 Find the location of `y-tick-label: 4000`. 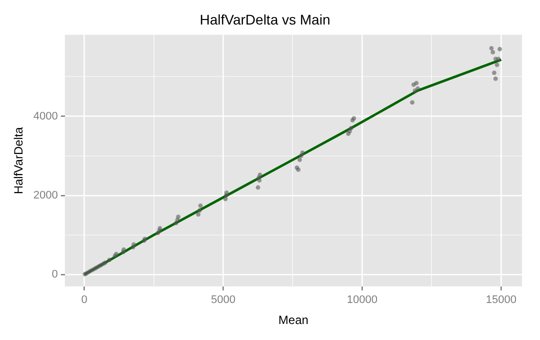

y-tick-label: 4000 is located at coordinates (45, 116).